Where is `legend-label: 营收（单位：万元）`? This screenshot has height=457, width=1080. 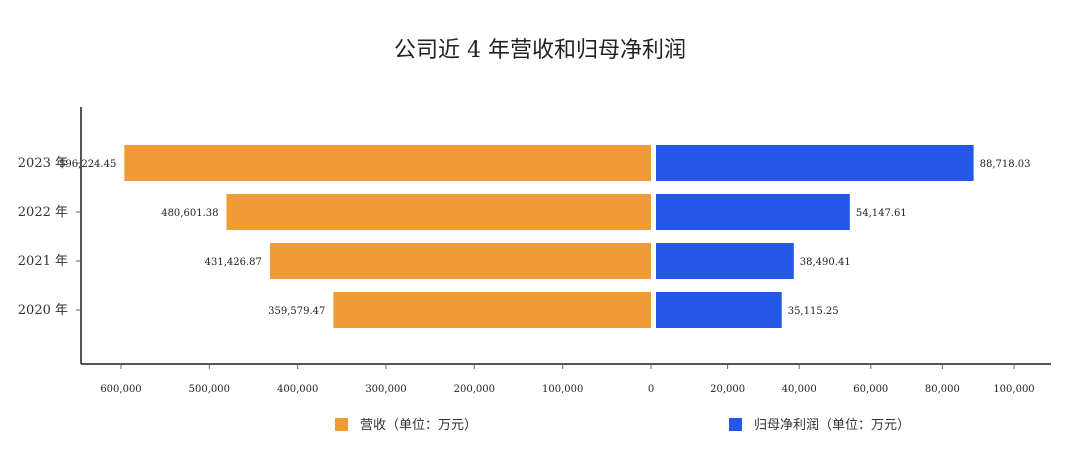
legend-label: 营收（单位：万元） is located at coordinates (418, 425).